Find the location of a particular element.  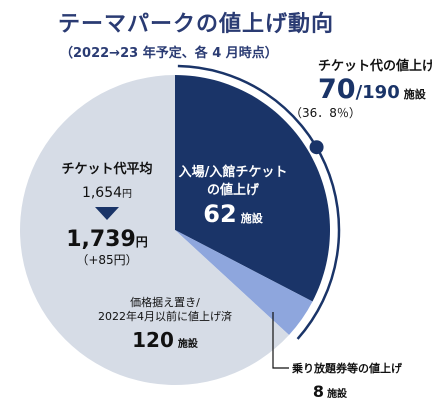

average-after-line: 1,739円 is located at coordinates (107, 239).